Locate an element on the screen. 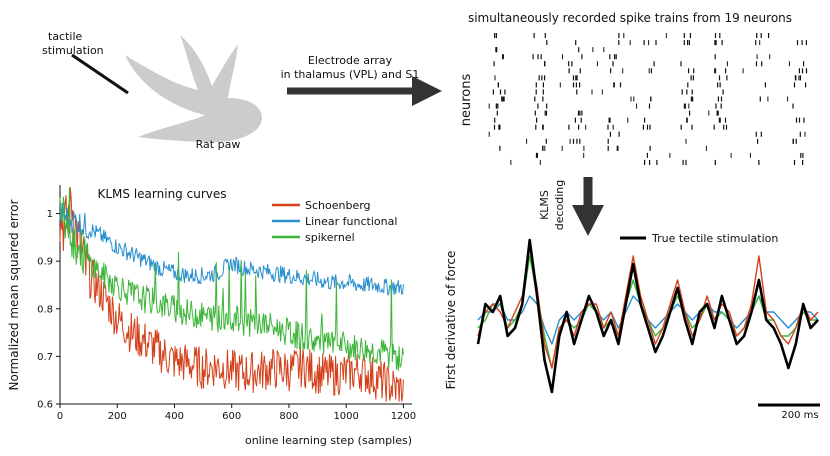 The image size is (830, 456). x-tick-label: 1000 is located at coordinates (345, 416).